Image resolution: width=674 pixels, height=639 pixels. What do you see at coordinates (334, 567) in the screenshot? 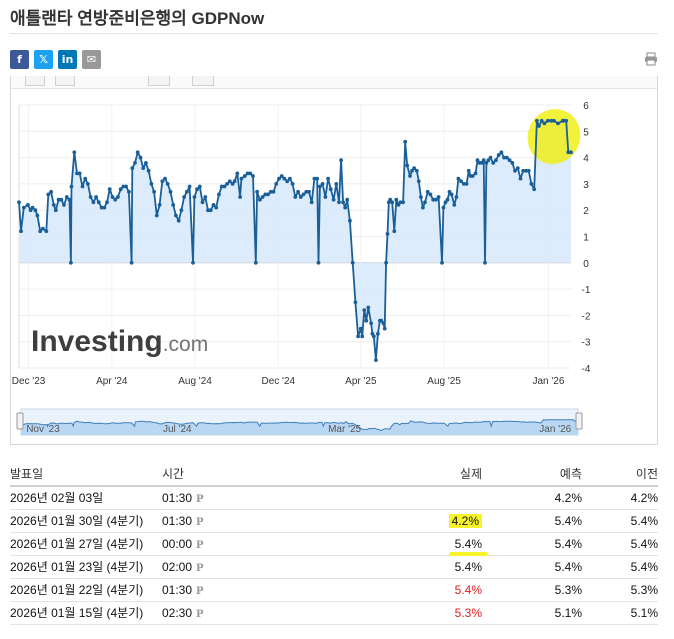
I see `table-row: 2026년 01월 23일 (4분기) 02:00 P 5.4% 5.4% 5.4%` at bounding box center [334, 567].